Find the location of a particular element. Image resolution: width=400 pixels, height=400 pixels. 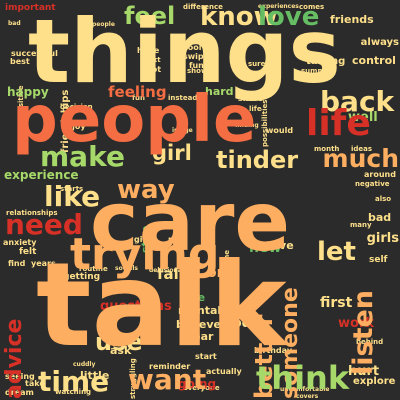

cloud-word: next is located at coordinates (152, 60).